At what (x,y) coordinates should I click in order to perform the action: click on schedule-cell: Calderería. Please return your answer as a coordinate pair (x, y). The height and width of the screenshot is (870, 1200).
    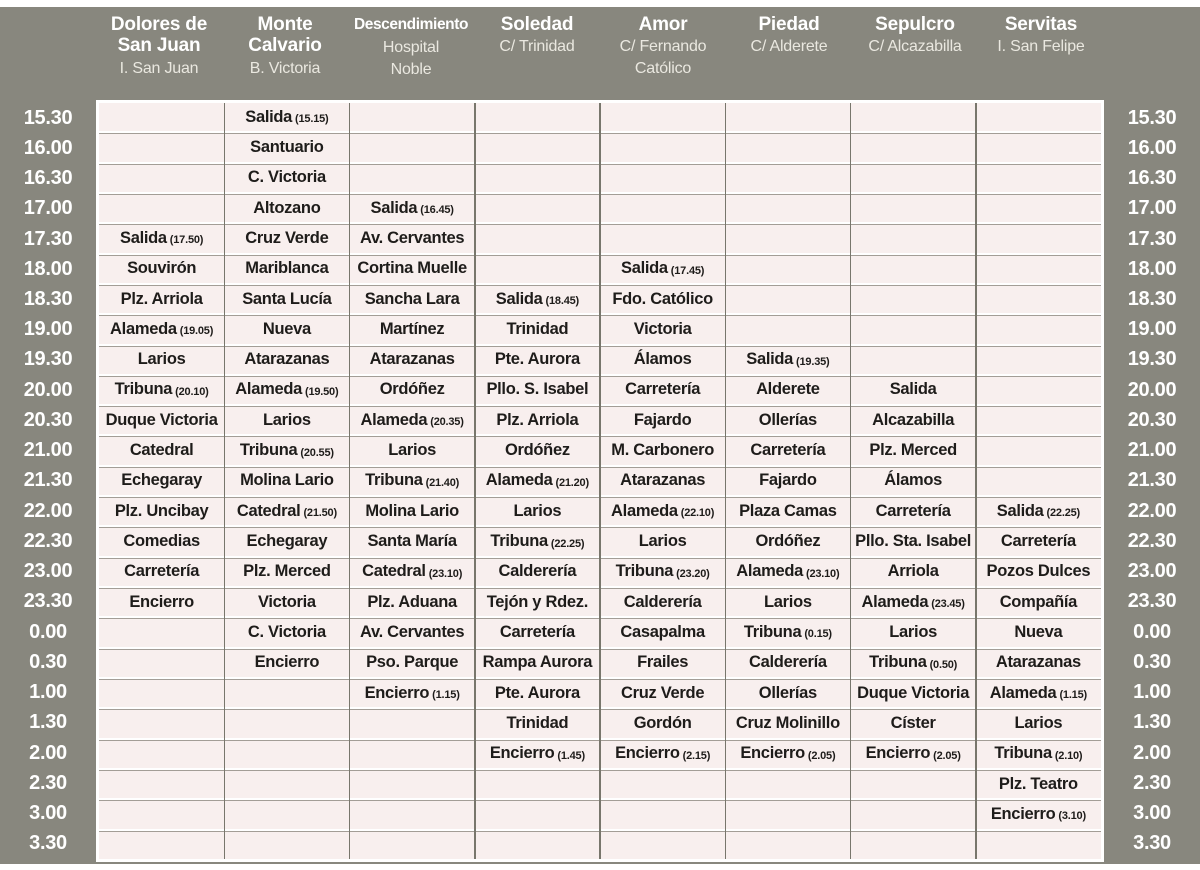
    Looking at the image, I should click on (662, 602).